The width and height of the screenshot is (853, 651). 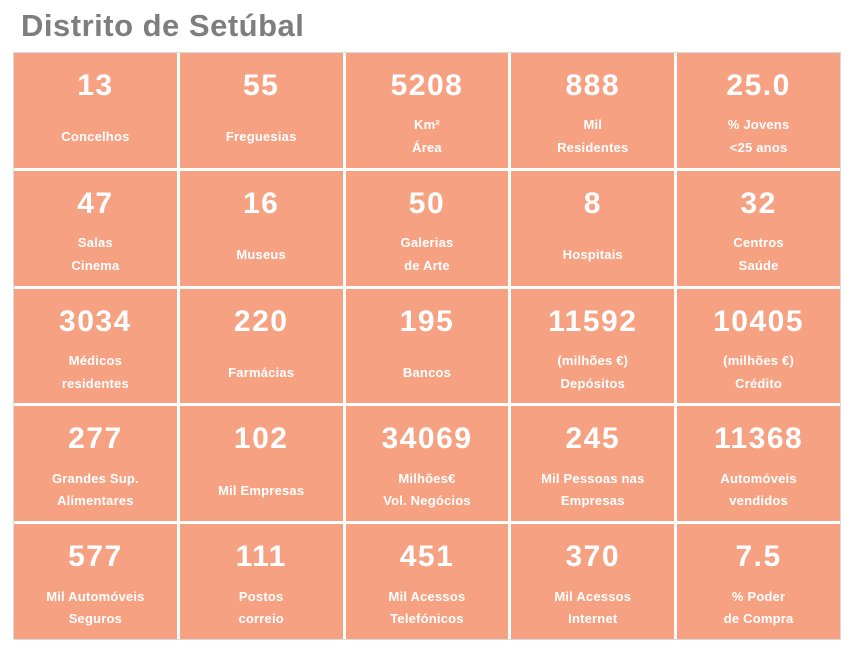 What do you see at coordinates (427, 501) in the screenshot?
I see `stat-label-line: Vol. Negócios` at bounding box center [427, 501].